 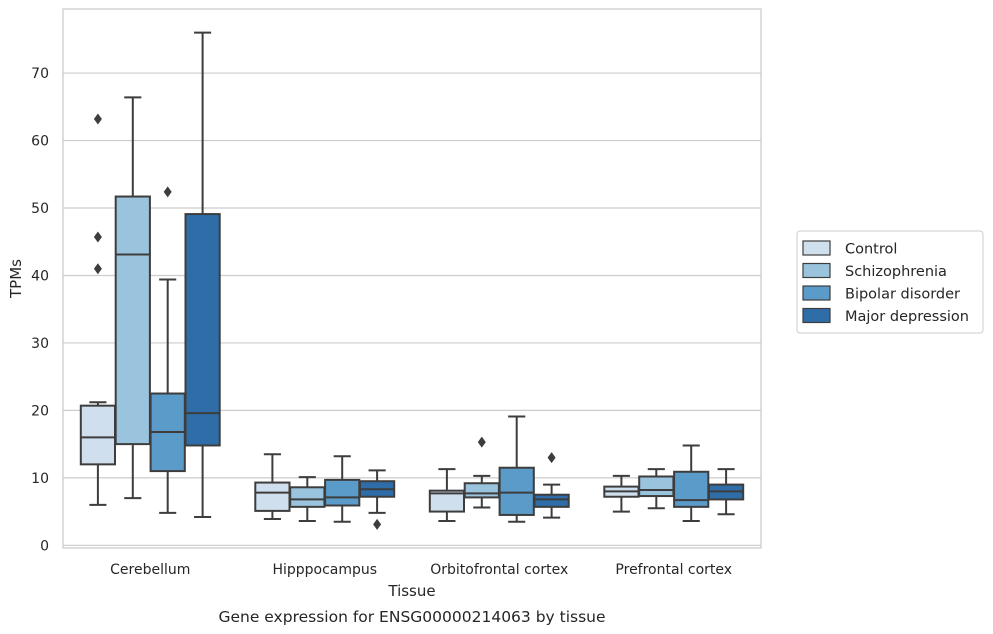 What do you see at coordinates (40, 209) in the screenshot?
I see `y-tick-label: 50` at bounding box center [40, 209].